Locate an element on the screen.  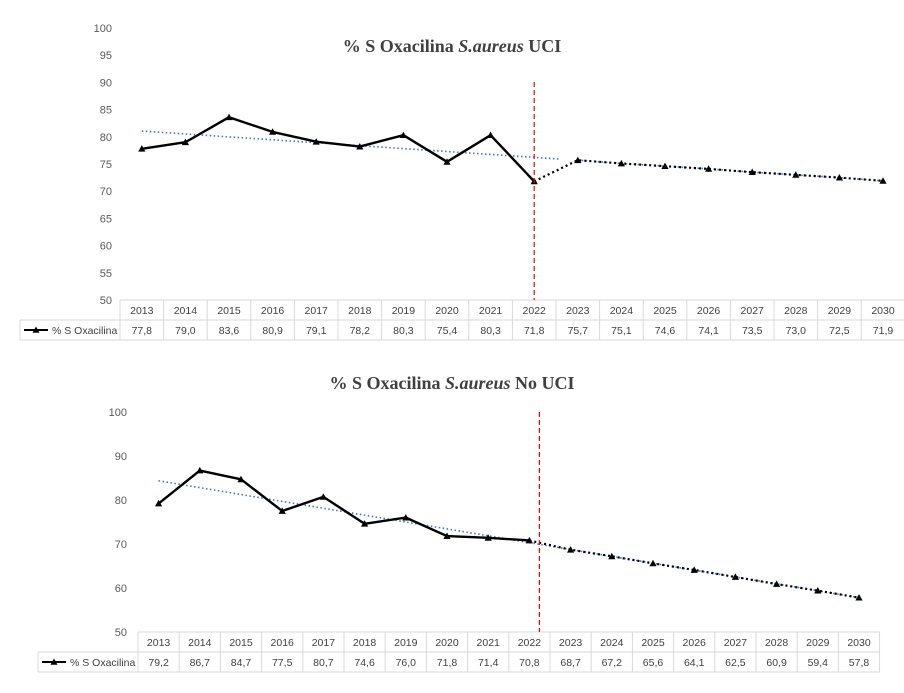
x-tick-label: 2017 is located at coordinates (317, 311).